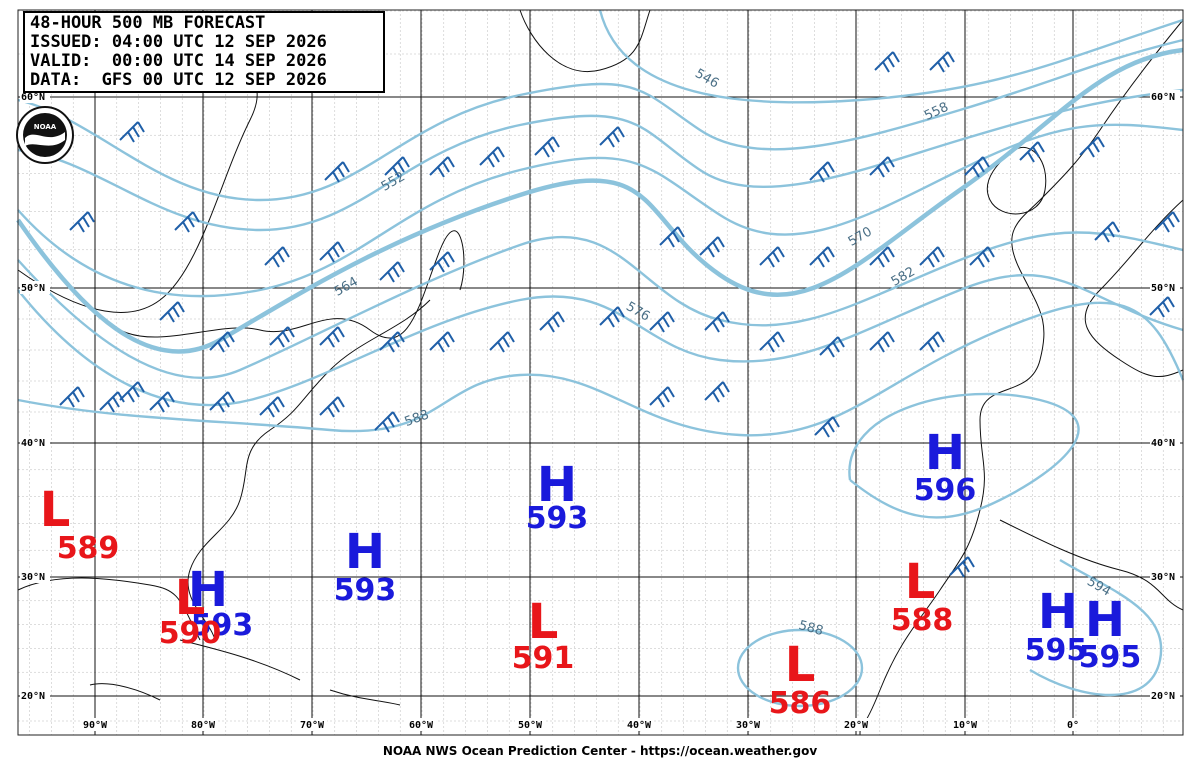  What do you see at coordinates (178, 42) in the screenshot?
I see `header-line: ISSUED: 04:00 UTC 12 SEP 2026` at bounding box center [178, 42].